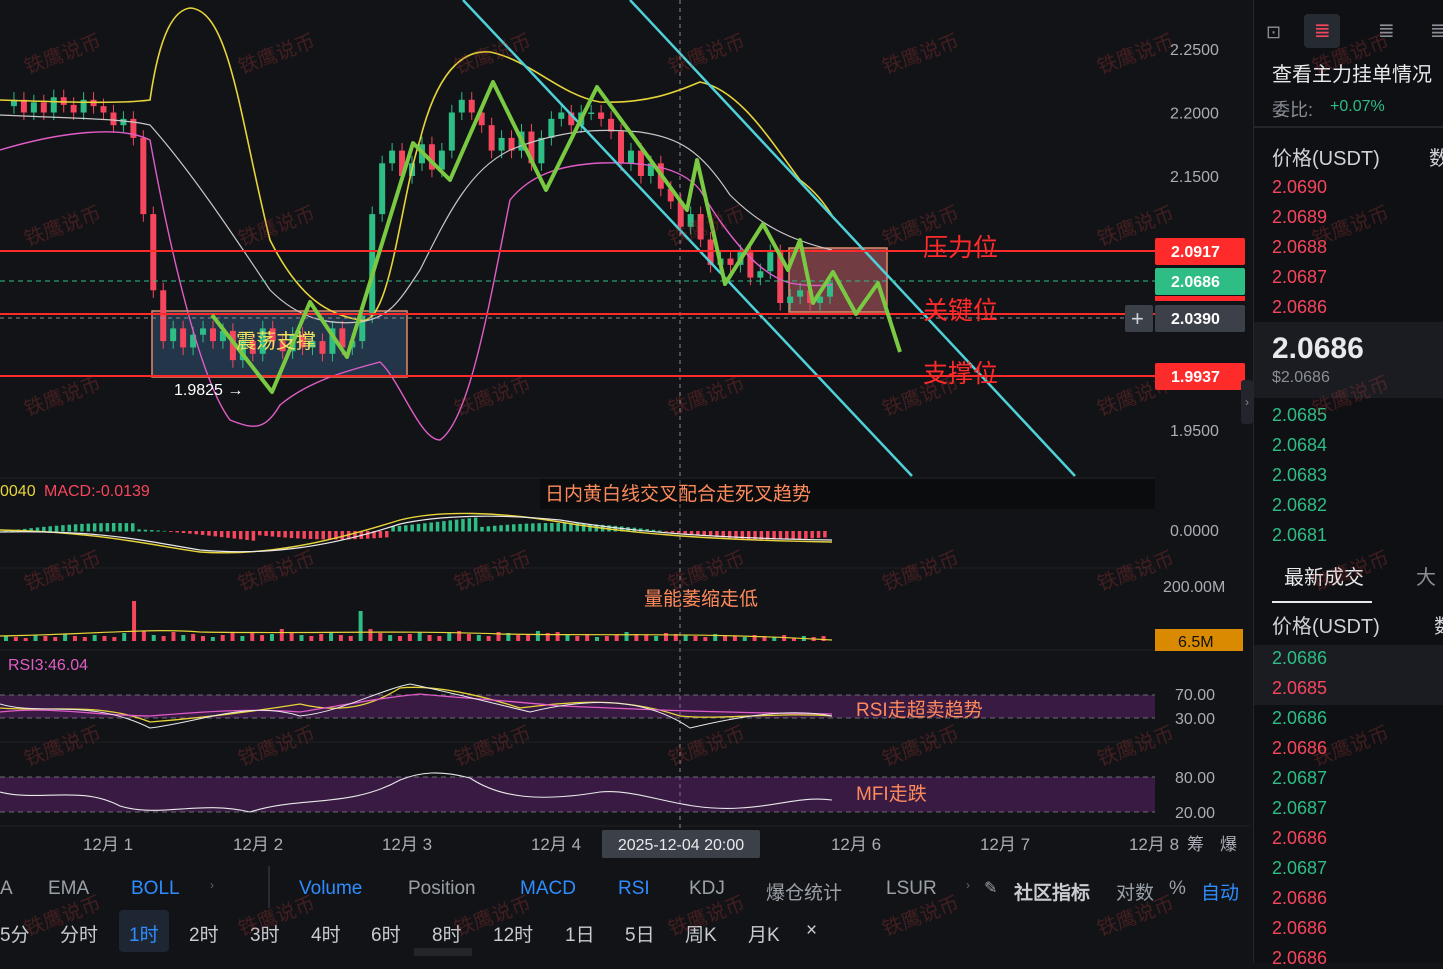 The height and width of the screenshot is (969, 1443). I want to click on crosshair-price-tag-bg, so click(1200, 318).